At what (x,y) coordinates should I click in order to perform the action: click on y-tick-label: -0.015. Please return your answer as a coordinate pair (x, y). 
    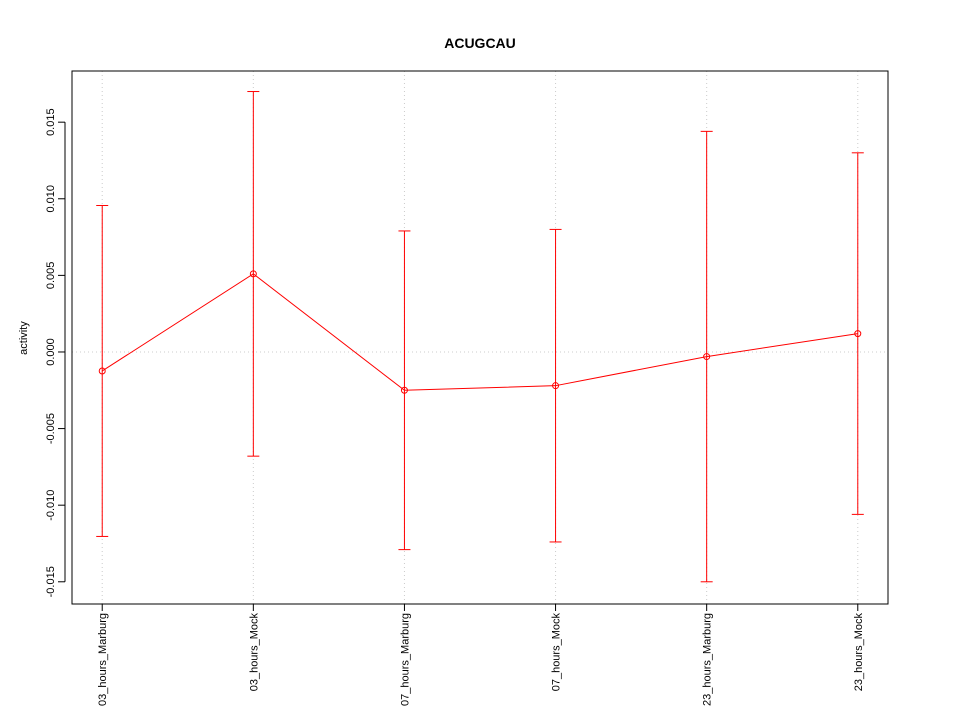
    Looking at the image, I should click on (51, 581).